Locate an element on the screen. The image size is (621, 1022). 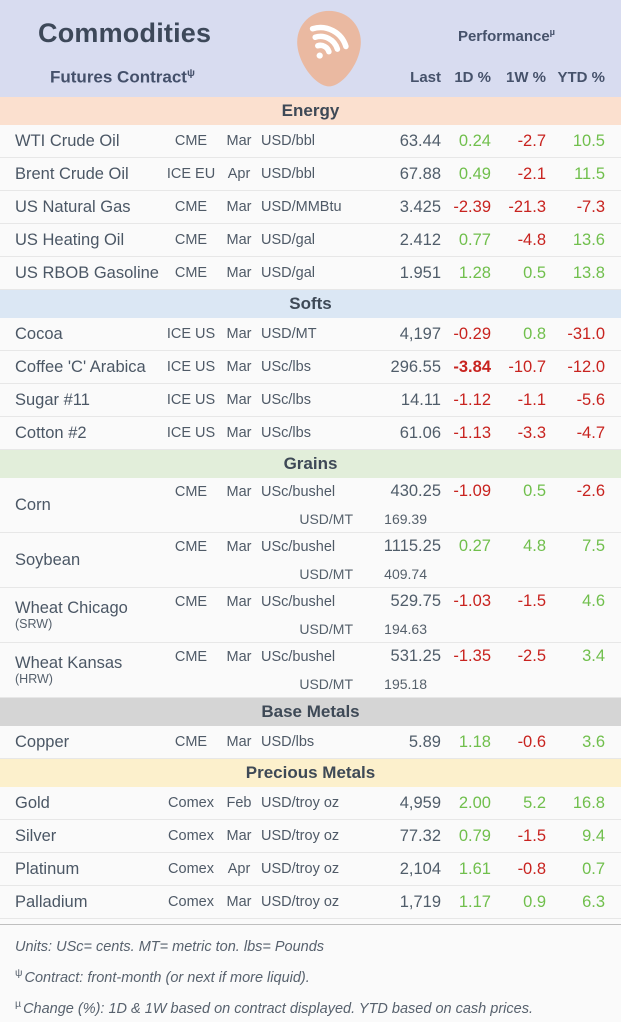
section-header-softs: Softs is located at coordinates (310, 304).